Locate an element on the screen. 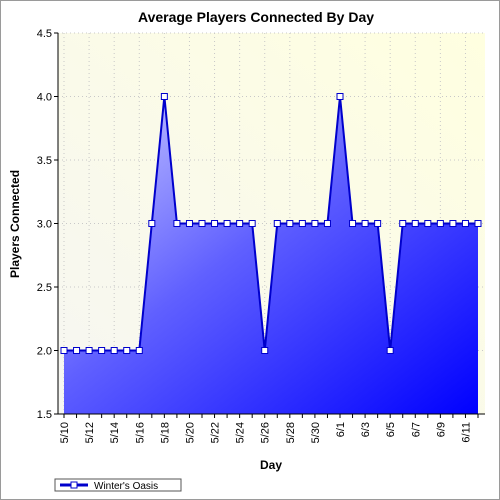 The width and height of the screenshot is (500, 500). chart-title: Average Players Connected By Day is located at coordinates (256, 17).